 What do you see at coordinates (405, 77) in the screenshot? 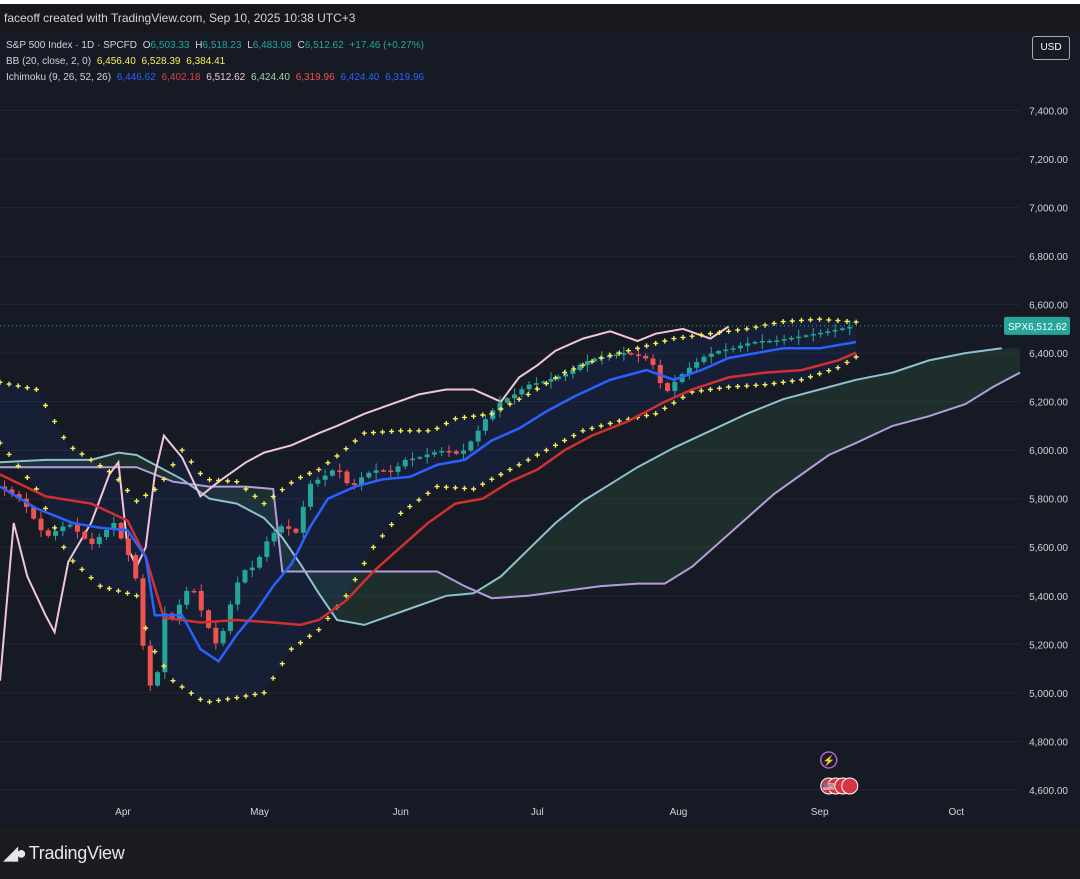
I see `ichimoku-extra2-value: 6,319.96` at bounding box center [405, 77].